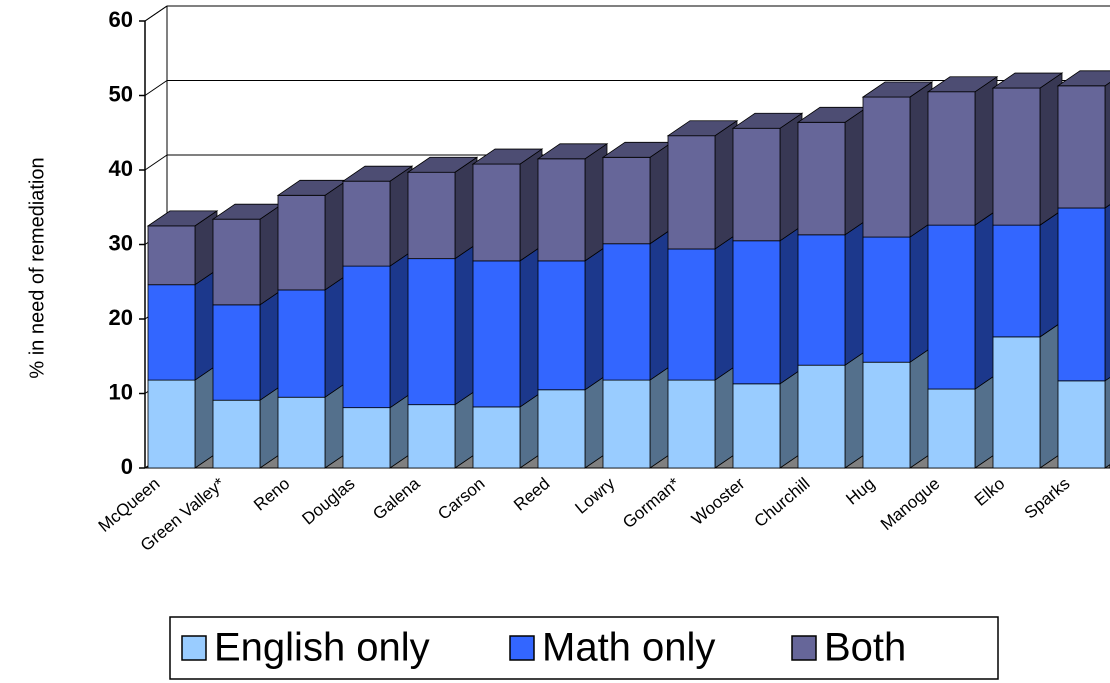 This screenshot has width=1110, height=683. What do you see at coordinates (396, 499) in the screenshot?
I see `x-tick-label: Galena` at bounding box center [396, 499].